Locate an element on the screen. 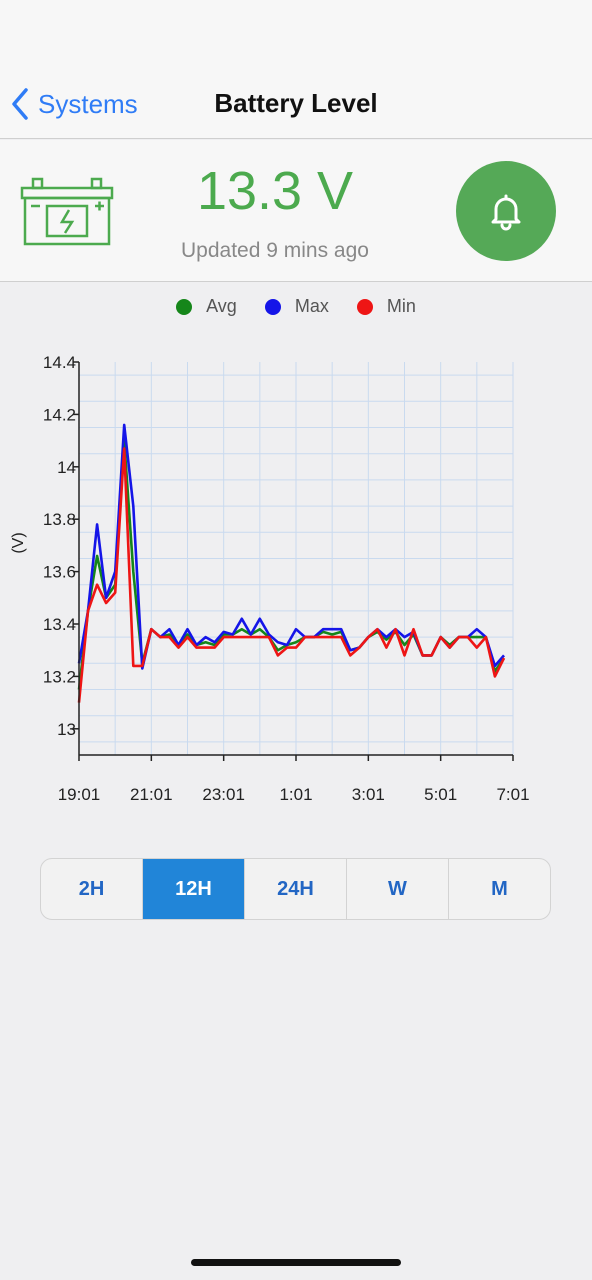  y-tick-label: 13.6 is located at coordinates (59, 572).